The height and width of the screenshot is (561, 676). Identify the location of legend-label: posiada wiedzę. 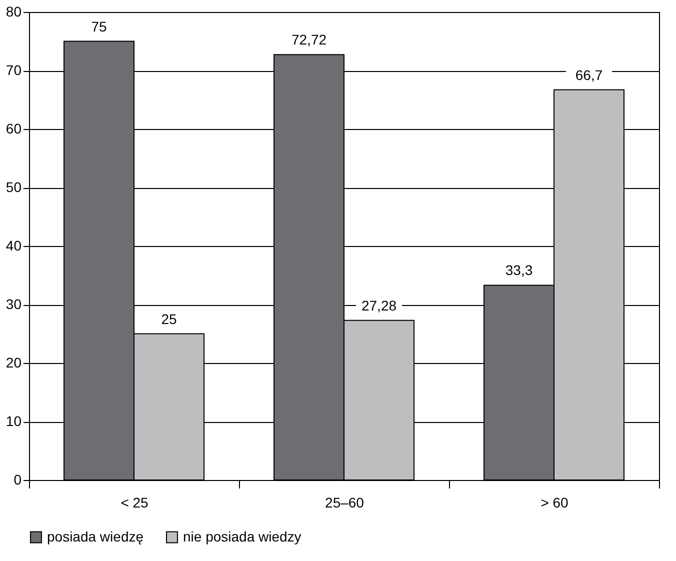
(95, 536).